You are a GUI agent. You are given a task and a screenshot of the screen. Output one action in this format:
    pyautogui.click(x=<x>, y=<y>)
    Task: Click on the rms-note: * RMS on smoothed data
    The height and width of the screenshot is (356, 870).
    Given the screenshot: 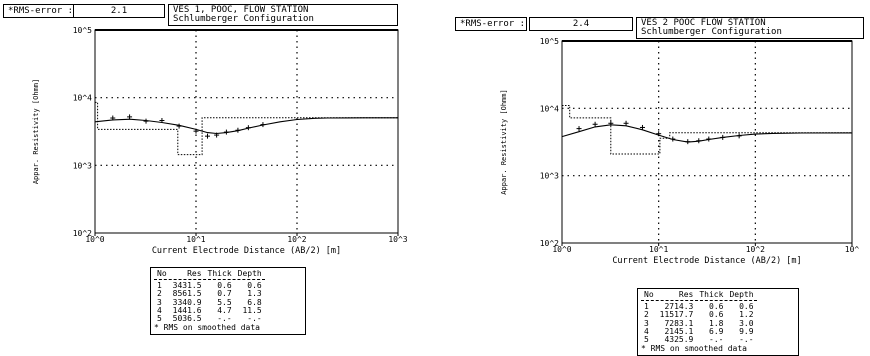 What is the action you would take?
    pyautogui.click(x=694, y=349)
    